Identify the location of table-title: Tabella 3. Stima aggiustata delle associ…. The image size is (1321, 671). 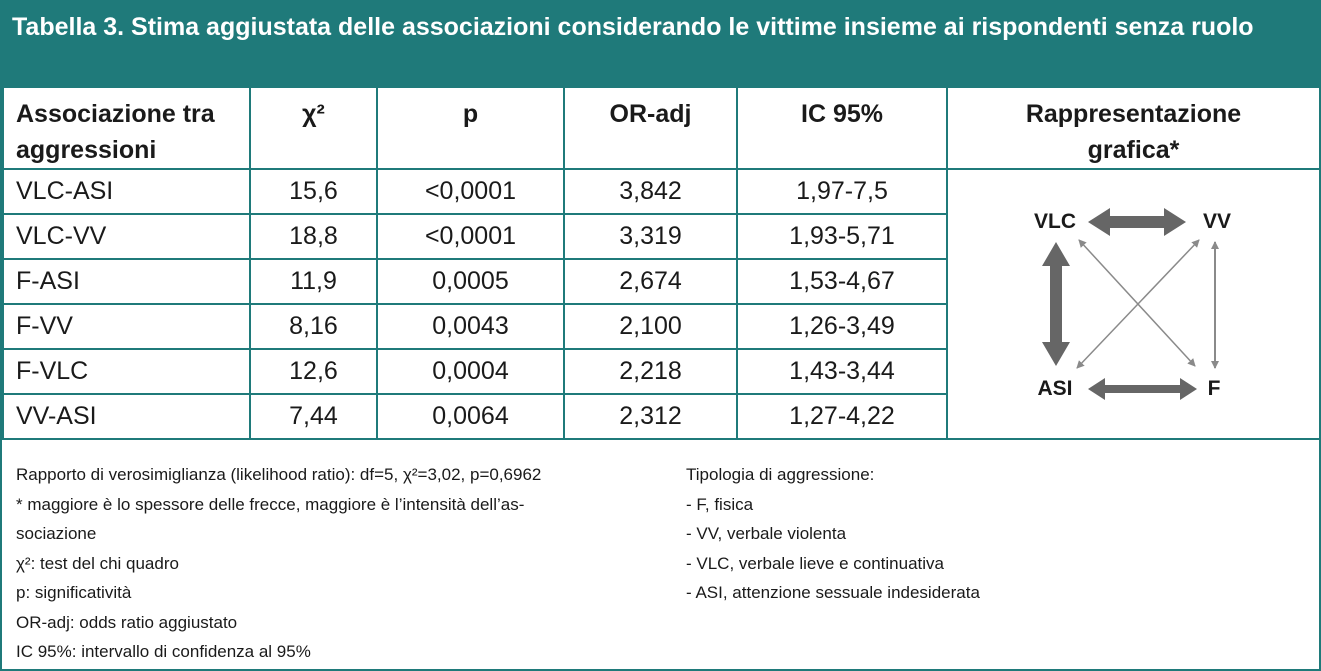
(633, 27).